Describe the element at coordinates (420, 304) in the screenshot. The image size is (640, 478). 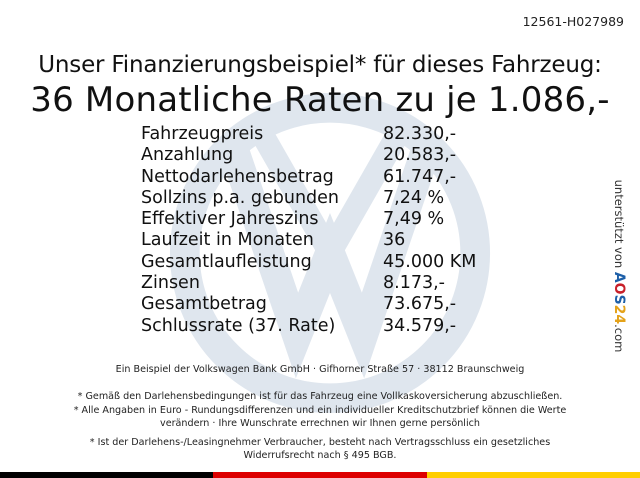
I see `row-value: 73.675,-` at that location.